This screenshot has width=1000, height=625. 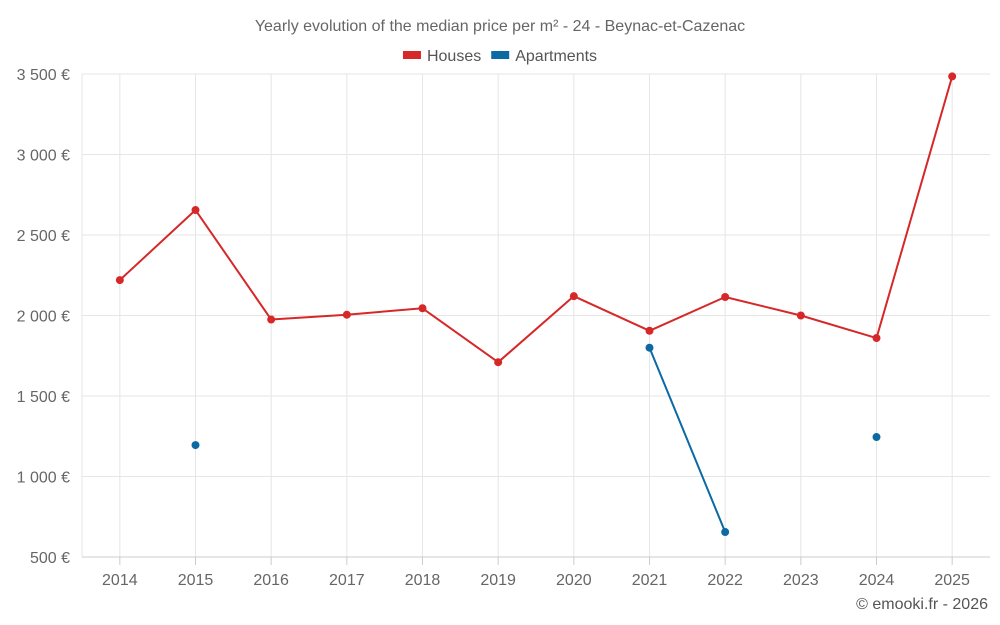 I want to click on x-tick-label: 2020, so click(x=574, y=580).